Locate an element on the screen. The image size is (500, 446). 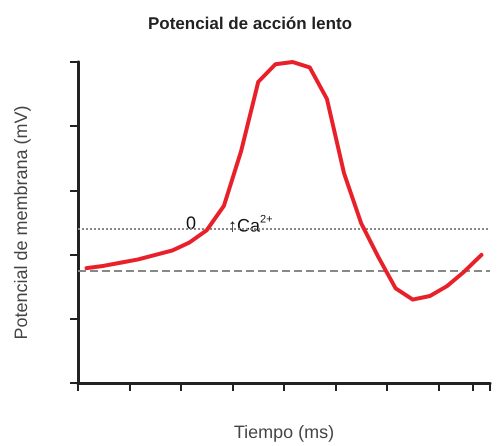
x-axis-title: Tiempo (ms) is located at coordinates (284, 432).